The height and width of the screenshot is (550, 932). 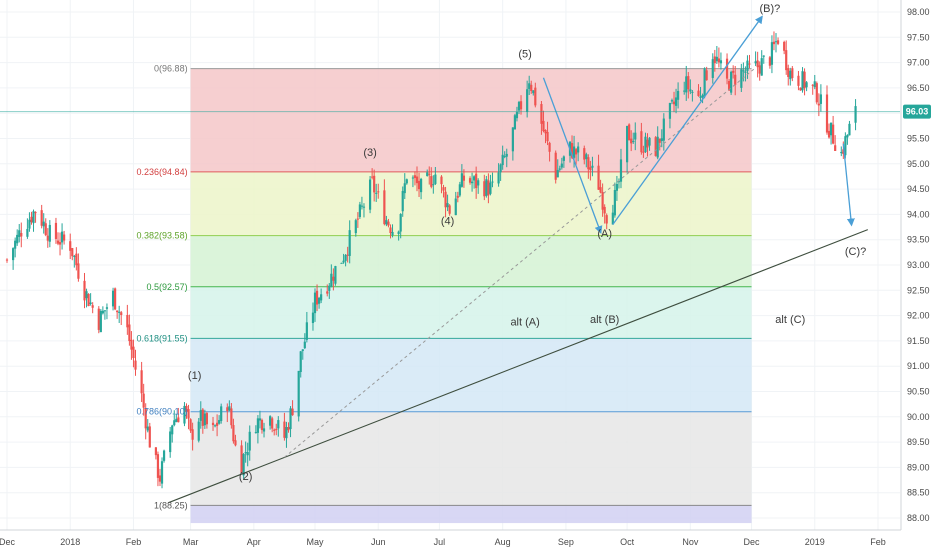 I want to click on wave-label: (C)?, so click(x=855, y=252).